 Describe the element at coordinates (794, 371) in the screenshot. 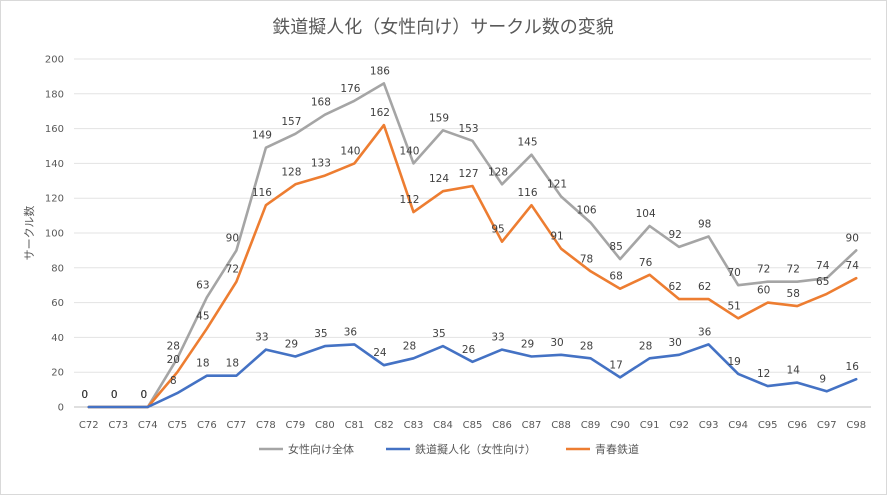

I see `data-label: 14` at that location.